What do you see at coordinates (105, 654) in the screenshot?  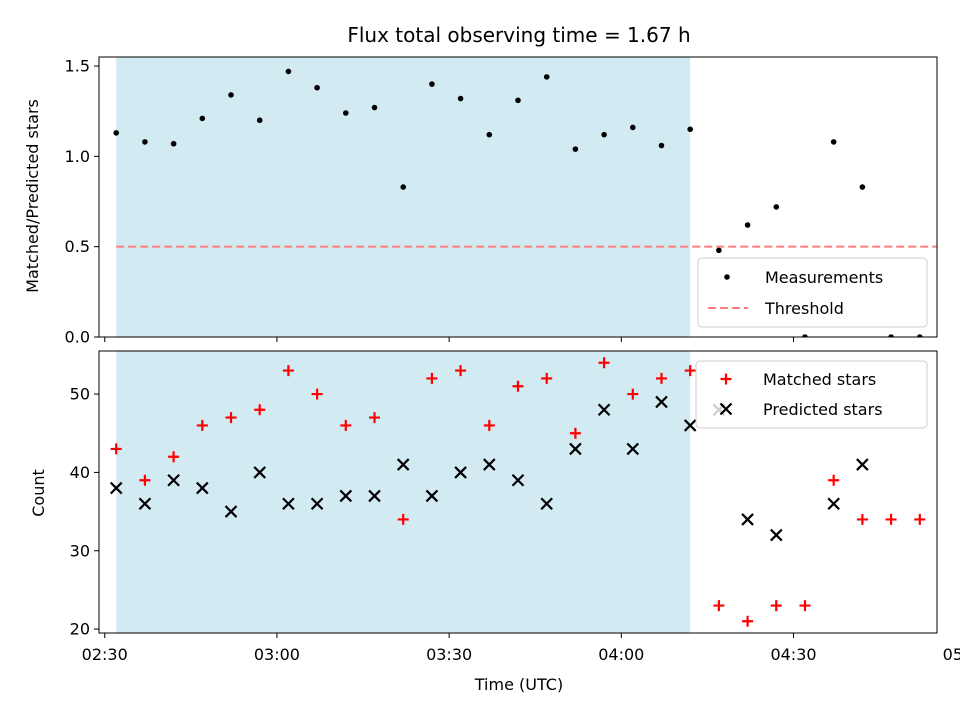 I see `x-tick-label: 02:30` at bounding box center [105, 654].